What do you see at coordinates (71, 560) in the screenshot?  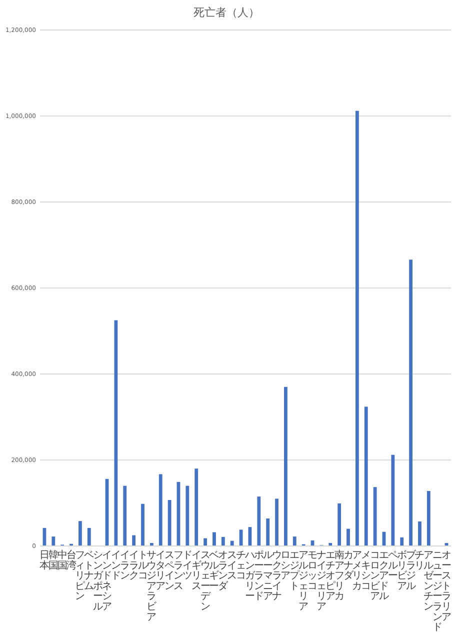 I see `x-tick-label: 台湾` at bounding box center [71, 560].